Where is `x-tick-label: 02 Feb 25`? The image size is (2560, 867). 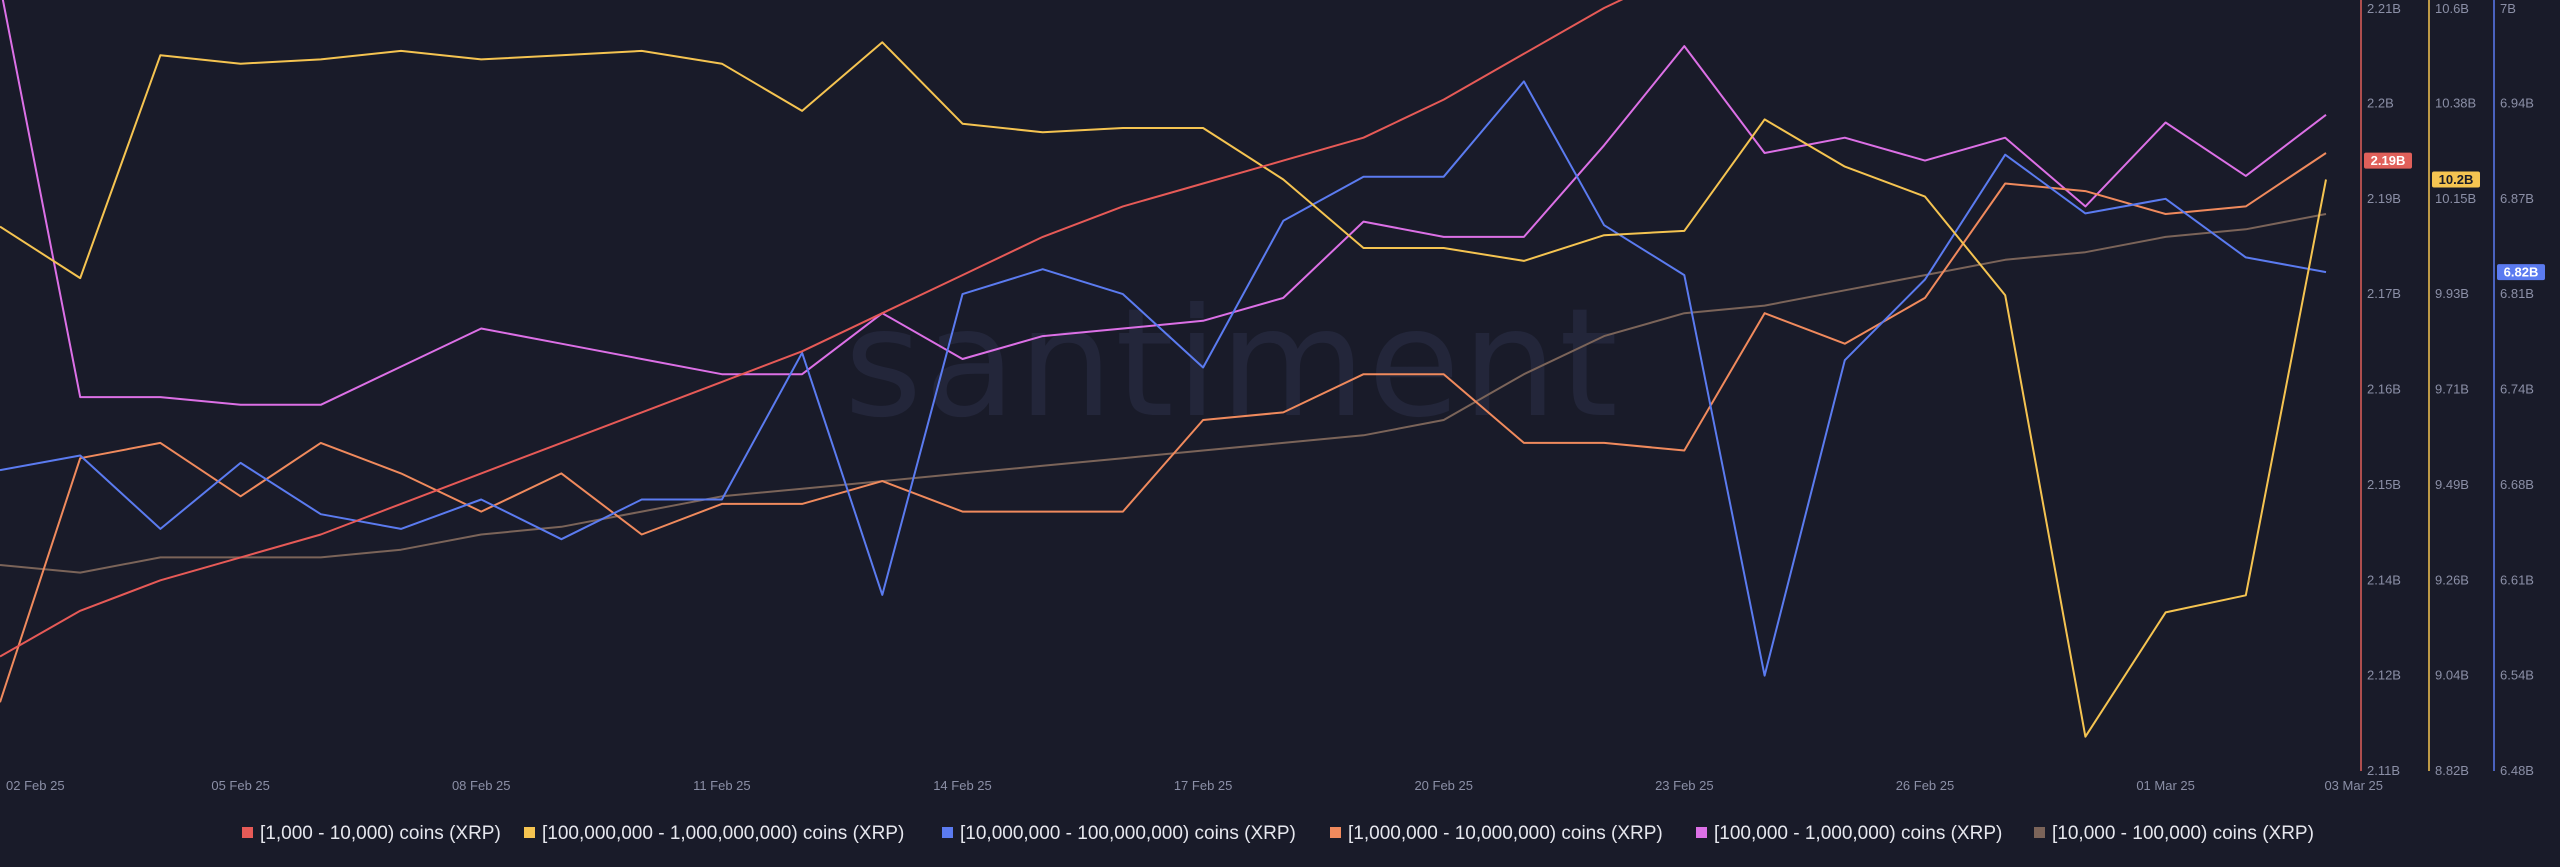 x-tick-label: 02 Feb 25 is located at coordinates (35, 785).